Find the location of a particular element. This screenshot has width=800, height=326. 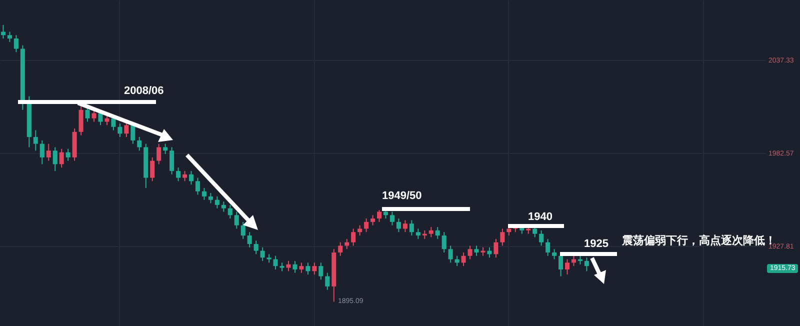

annotation: 1940 is located at coordinates (540, 217).